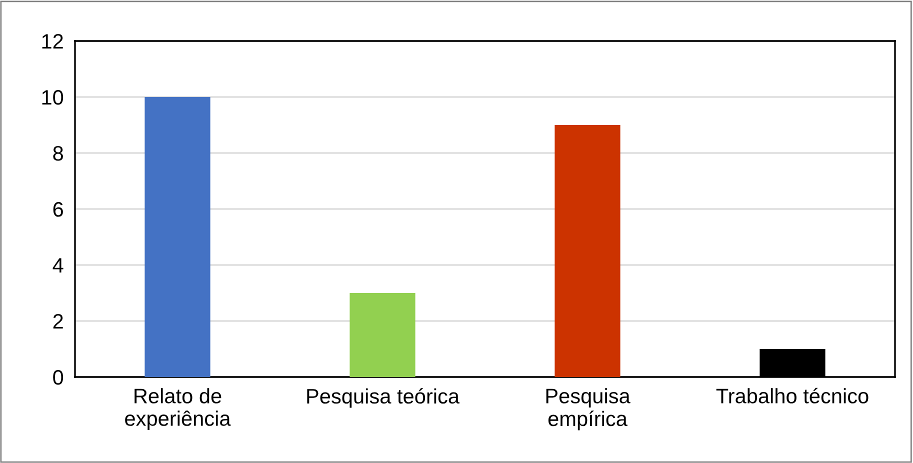 This screenshot has height=463, width=913. Describe the element at coordinates (58, 265) in the screenshot. I see `y-tick-label: 4` at that location.